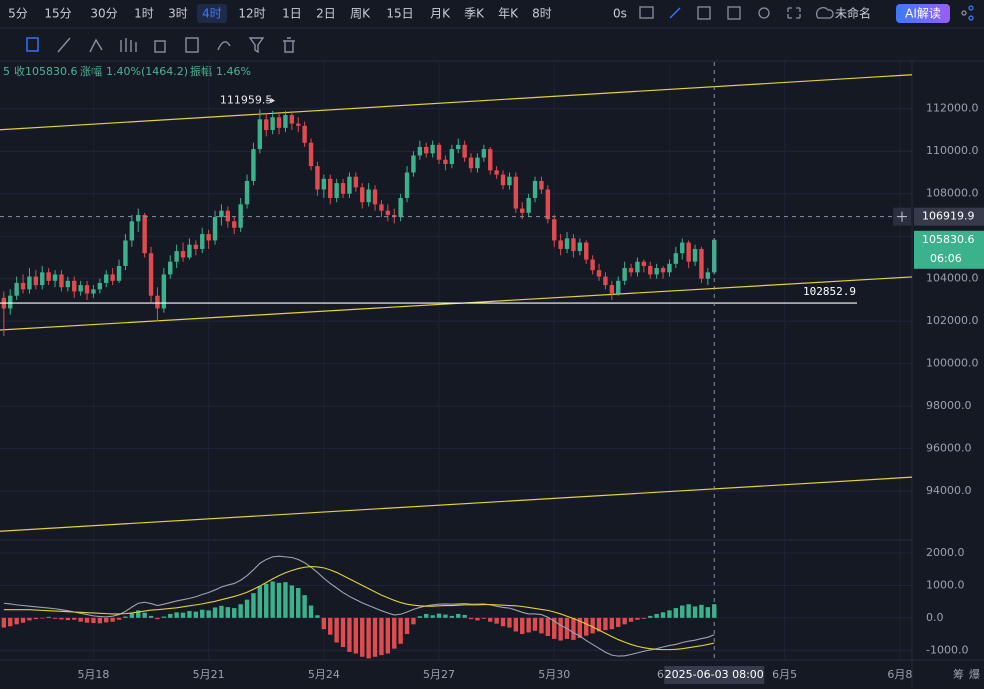  Describe the element at coordinates (256, 45) in the screenshot. I see `tool-filter` at that location.